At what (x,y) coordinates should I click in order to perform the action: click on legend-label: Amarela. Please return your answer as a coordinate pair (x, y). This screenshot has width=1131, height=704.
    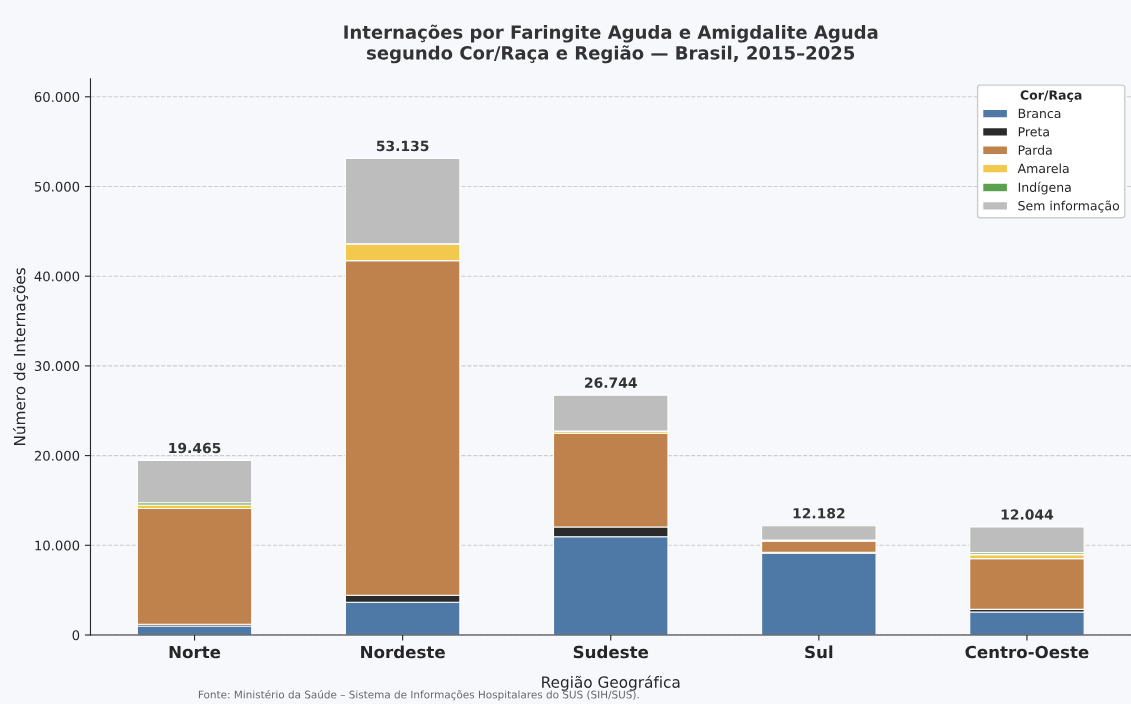
    Looking at the image, I should click on (1043, 168).